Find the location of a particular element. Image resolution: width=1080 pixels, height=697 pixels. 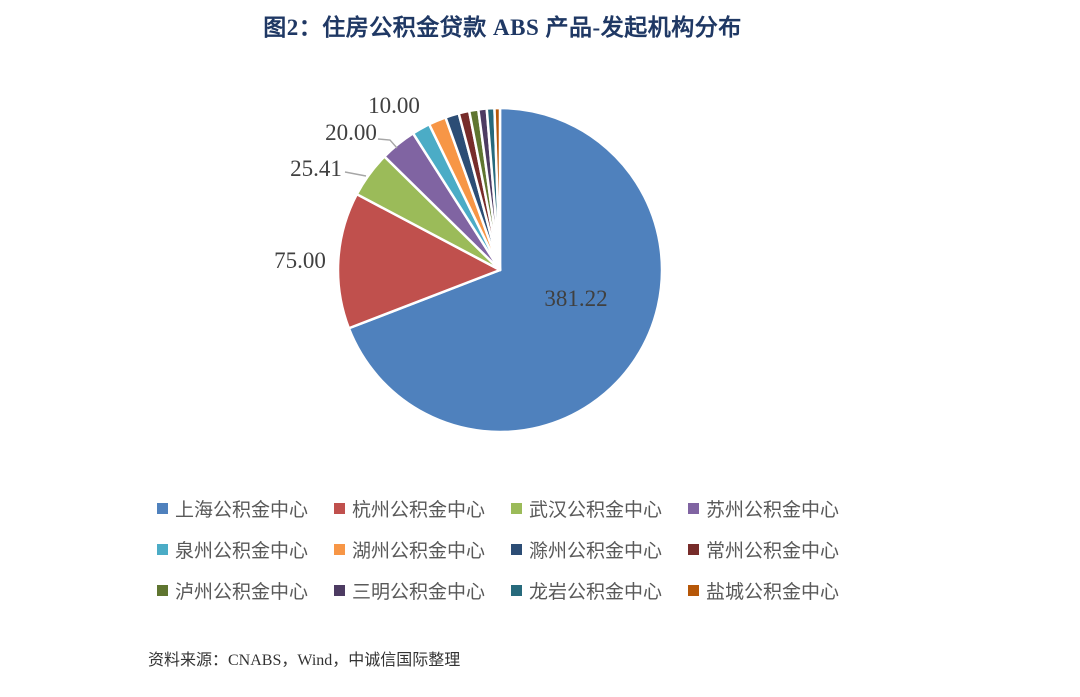

legend-item: 泉州公积金中心 is located at coordinates (245, 549).